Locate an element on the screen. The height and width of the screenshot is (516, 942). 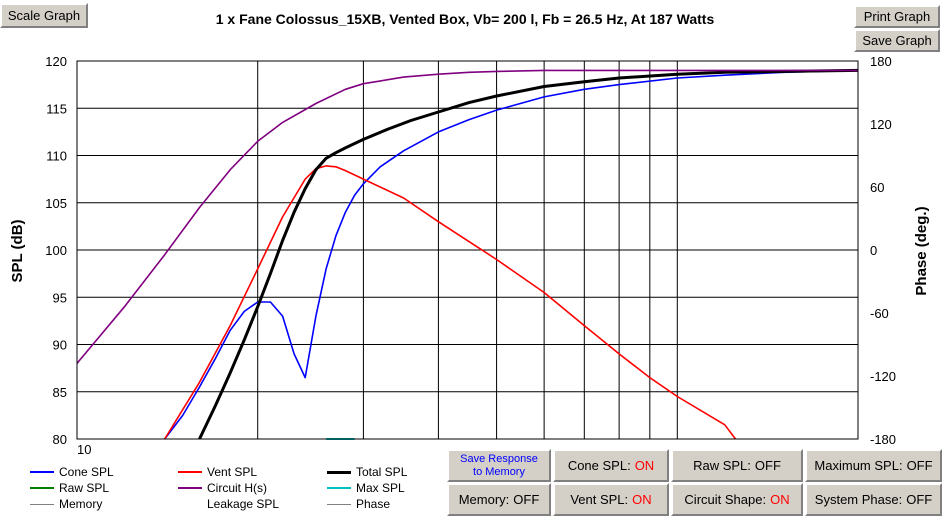
raw-spl-toggle-state: OFF is located at coordinates (767, 465).